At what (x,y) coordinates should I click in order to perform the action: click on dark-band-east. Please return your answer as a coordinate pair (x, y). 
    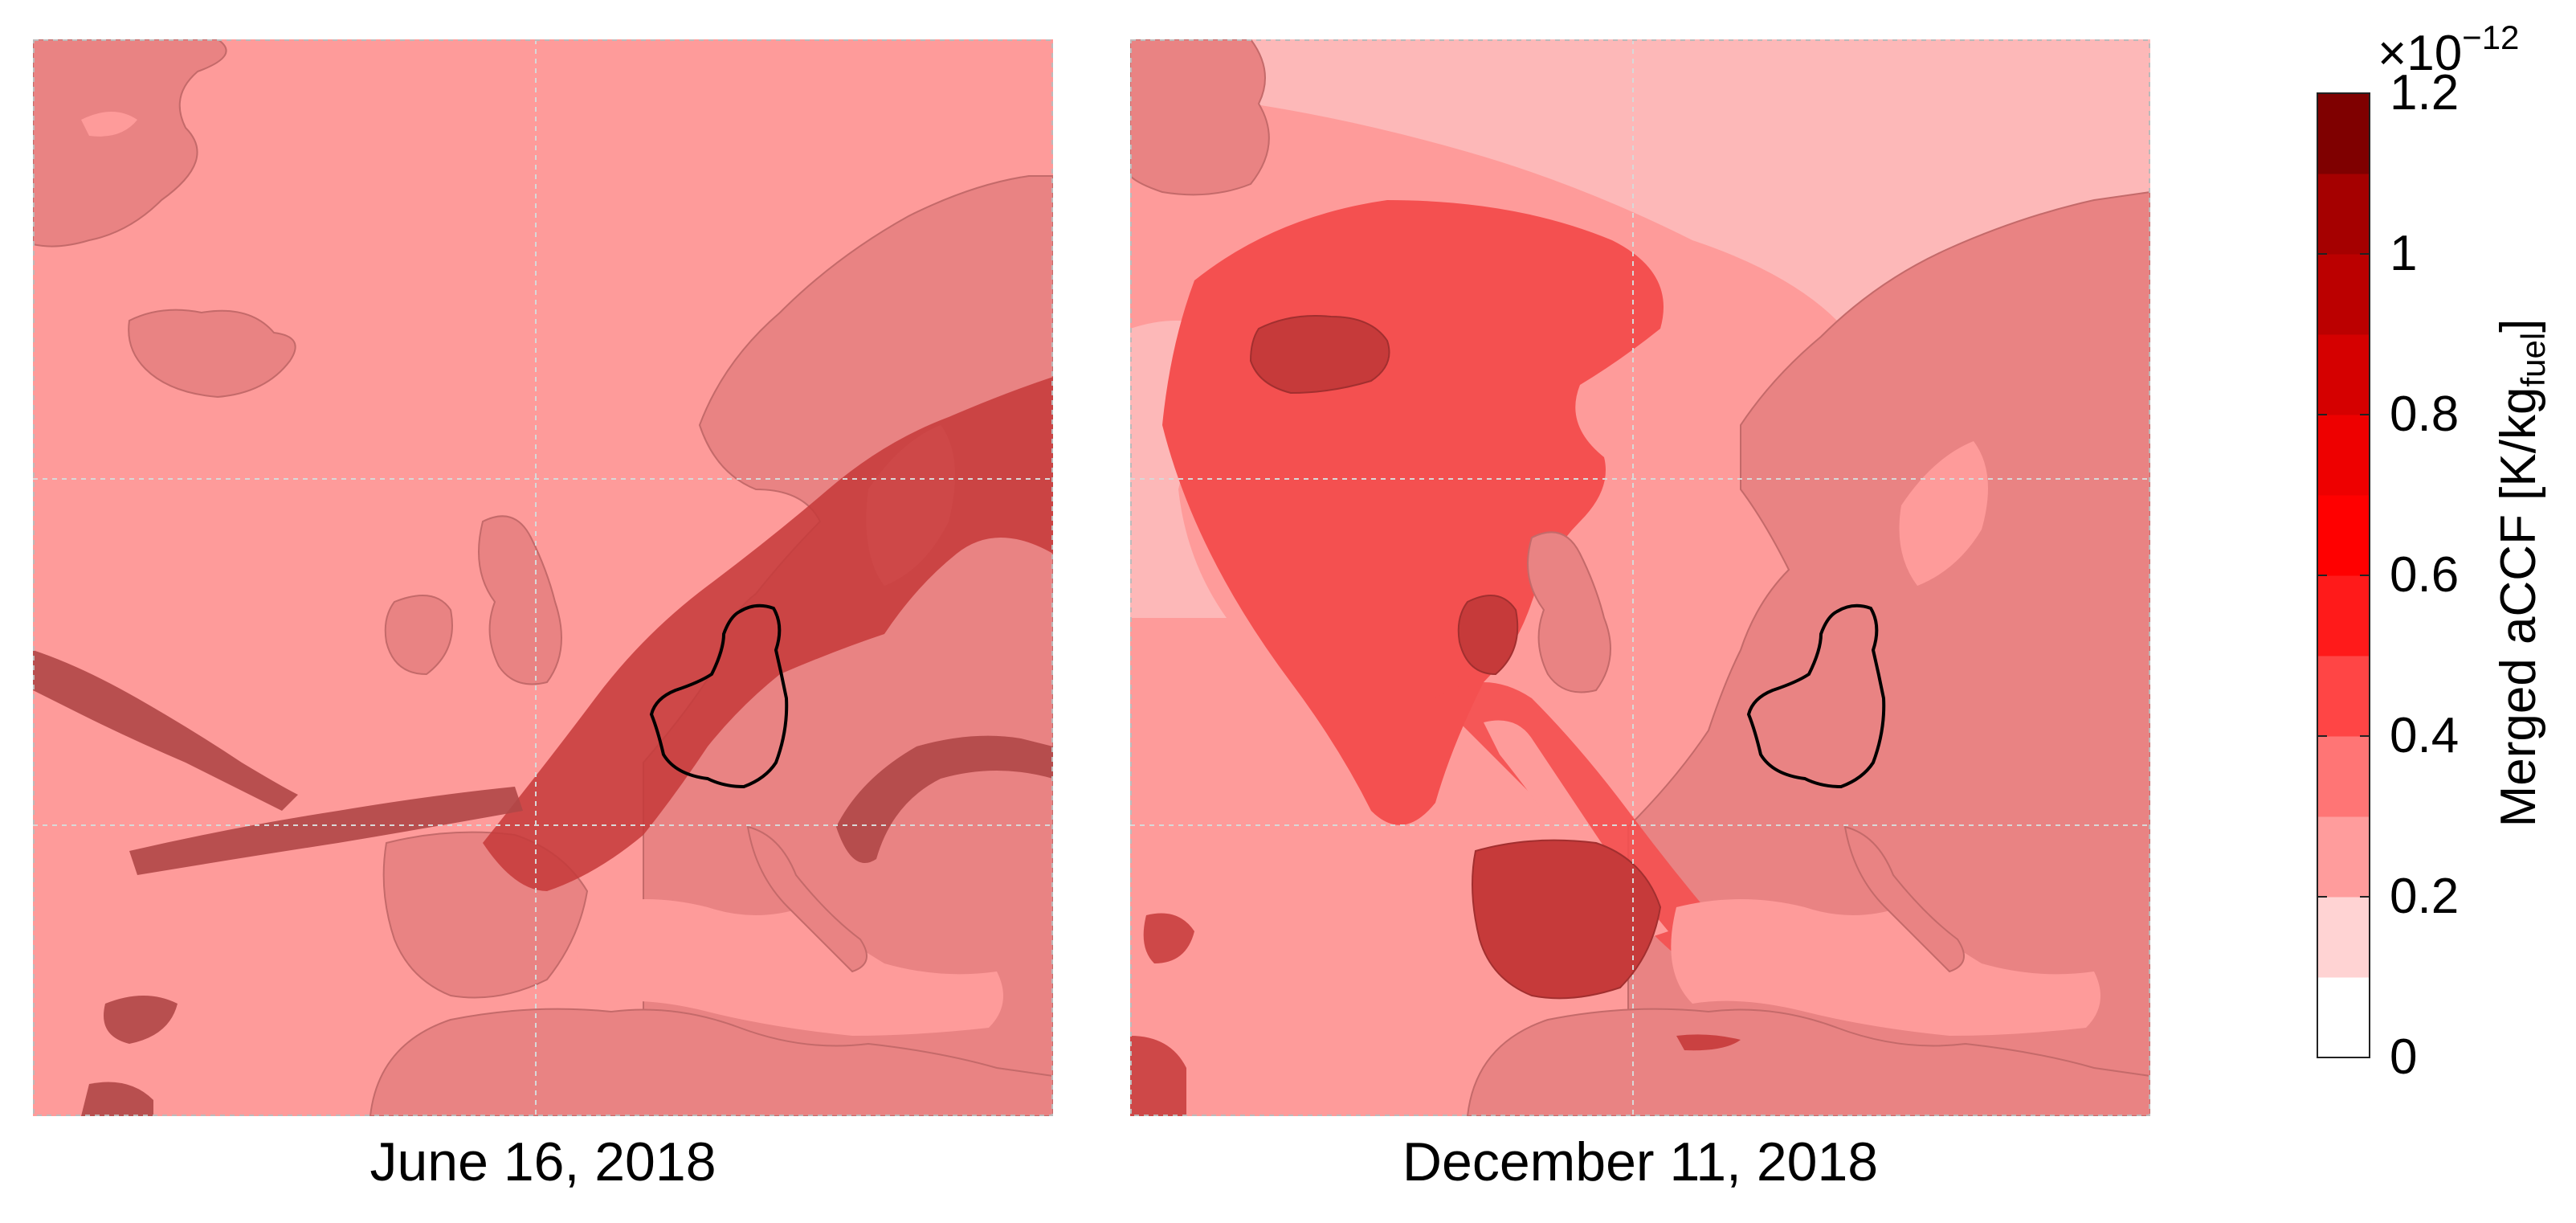
    Looking at the image, I should click on (944, 799).